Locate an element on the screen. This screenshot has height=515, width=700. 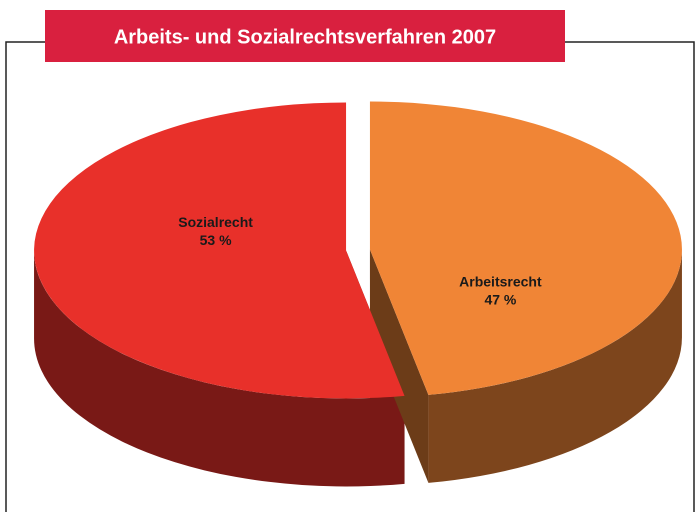
slice-value-label: 53 % is located at coordinates (216, 240).